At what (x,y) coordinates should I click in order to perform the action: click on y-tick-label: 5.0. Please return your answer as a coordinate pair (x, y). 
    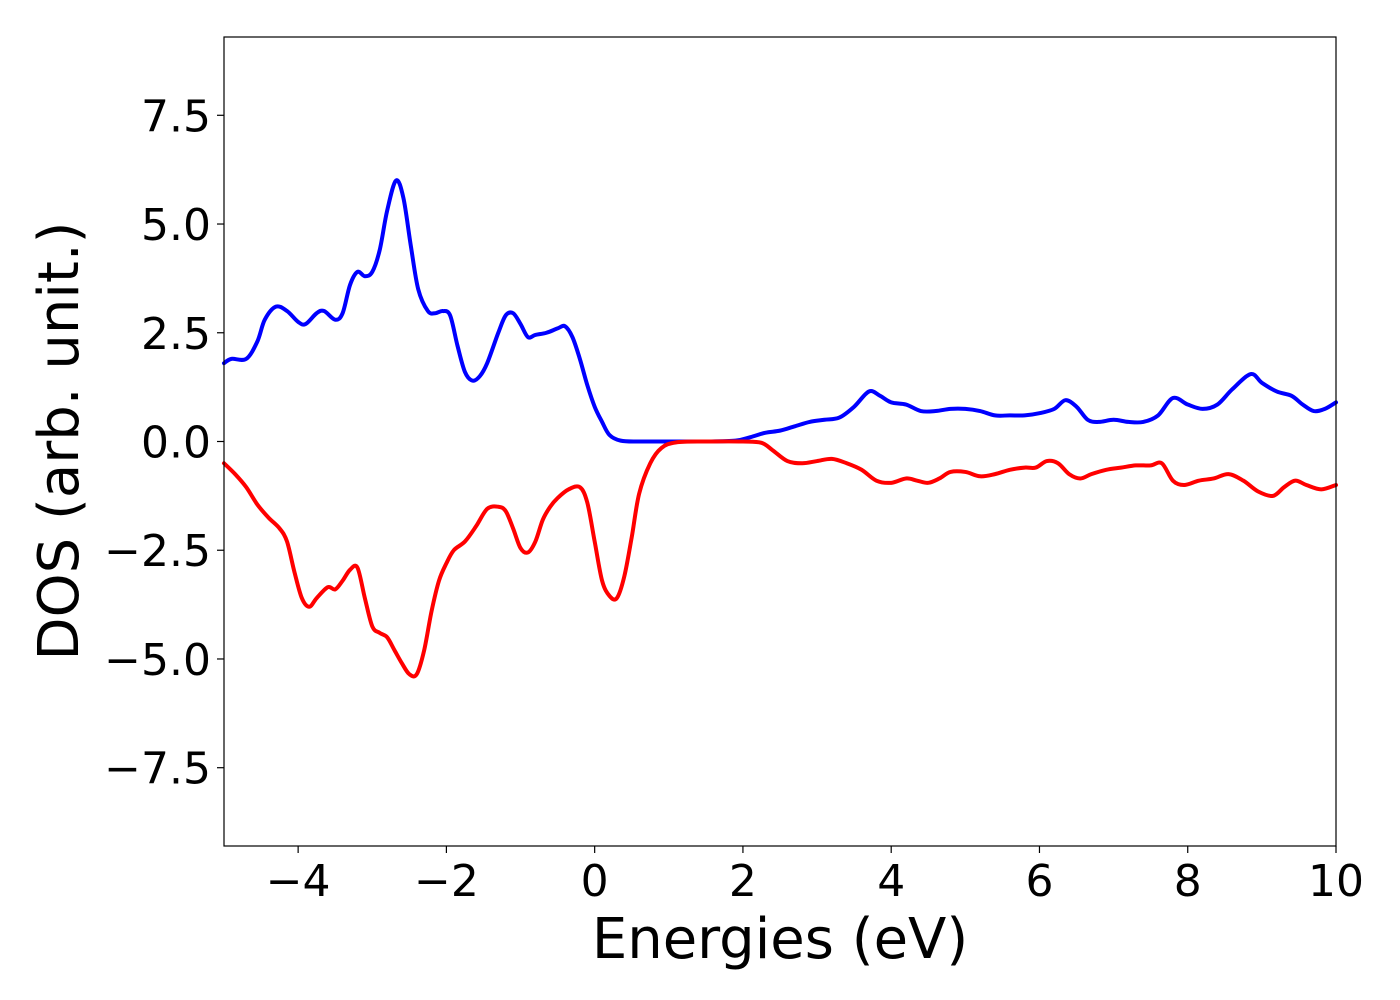
    Looking at the image, I should click on (176, 225).